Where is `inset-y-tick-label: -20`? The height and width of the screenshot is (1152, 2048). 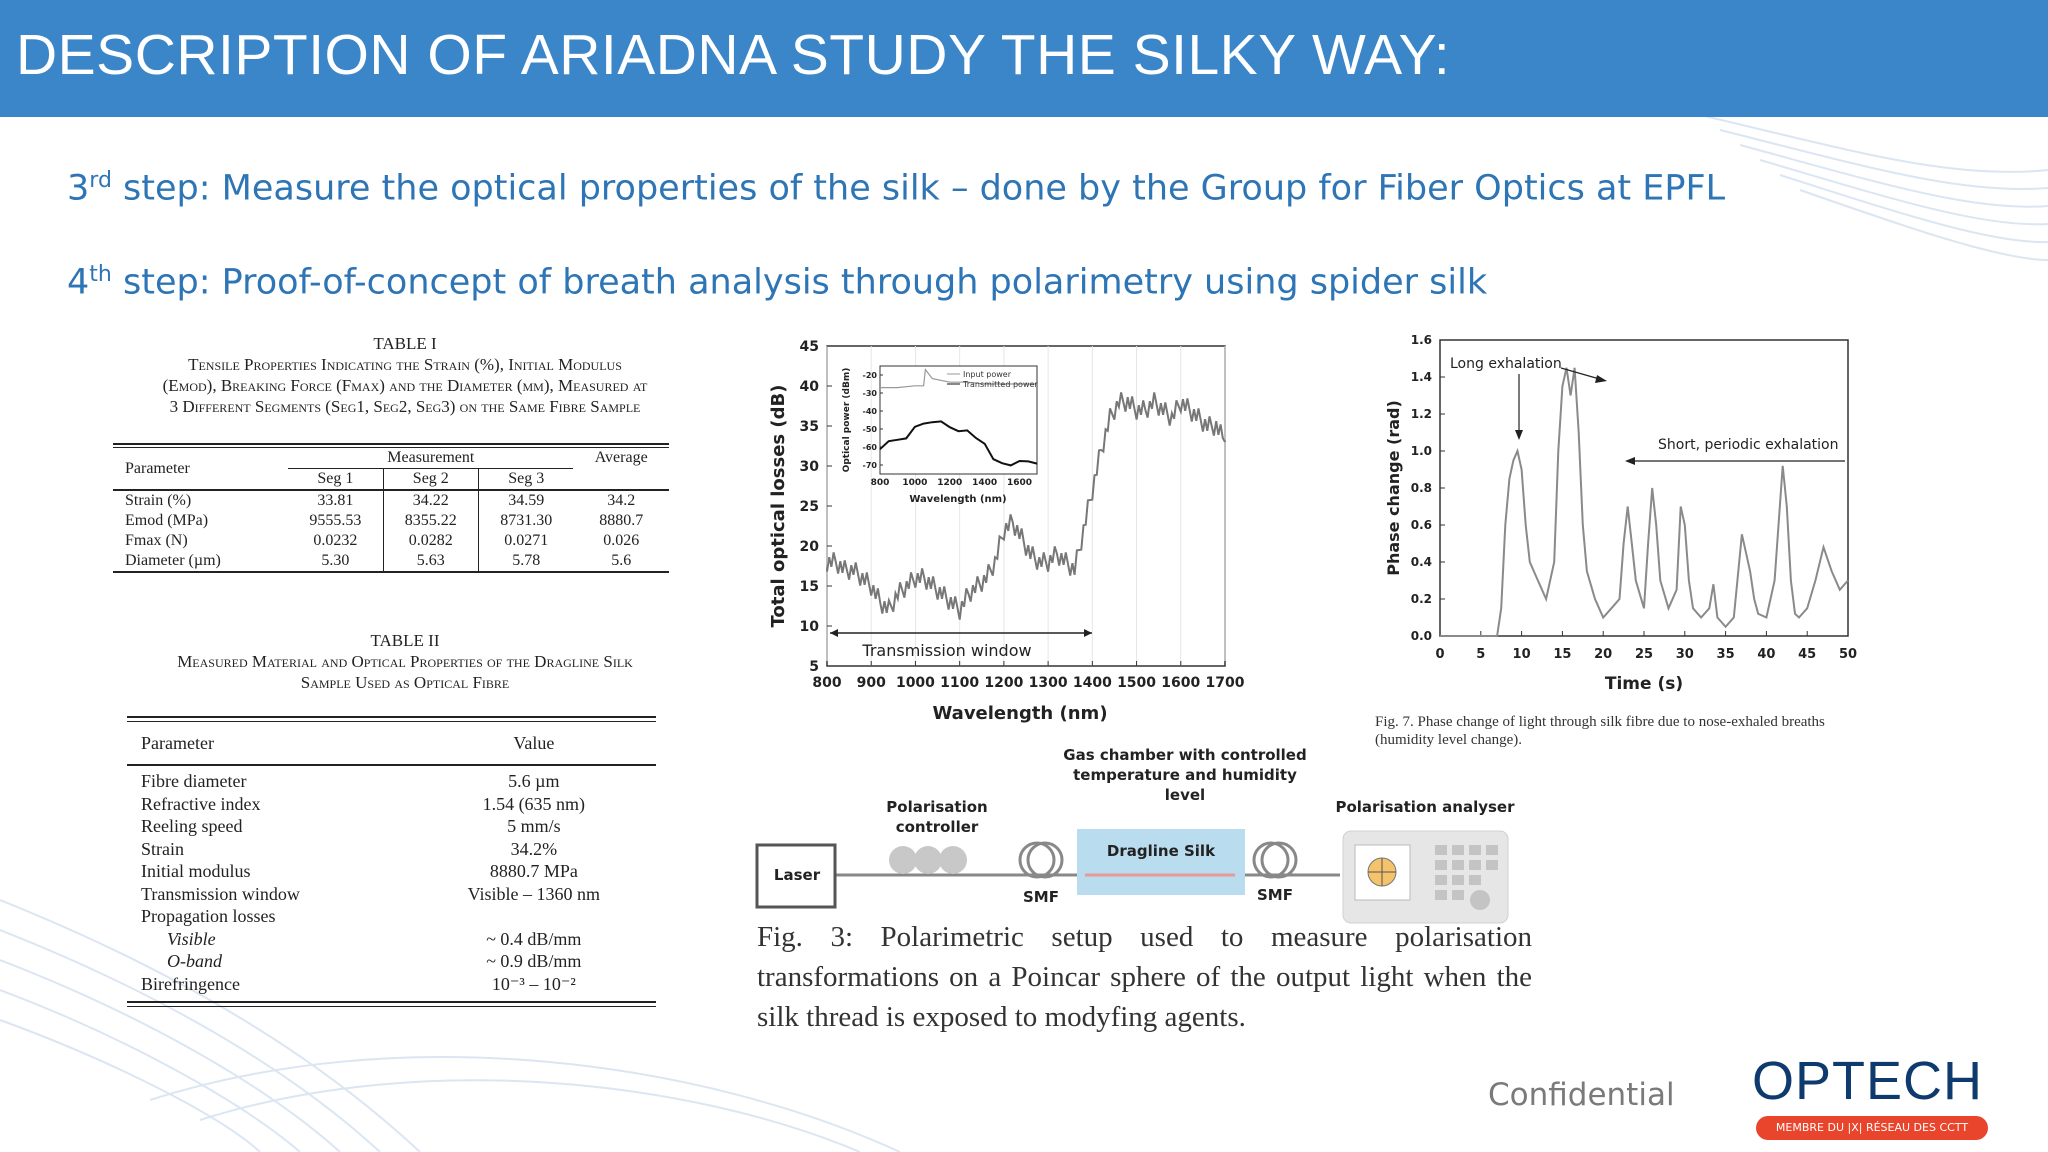 inset-y-tick-label: -20 is located at coordinates (870, 375).